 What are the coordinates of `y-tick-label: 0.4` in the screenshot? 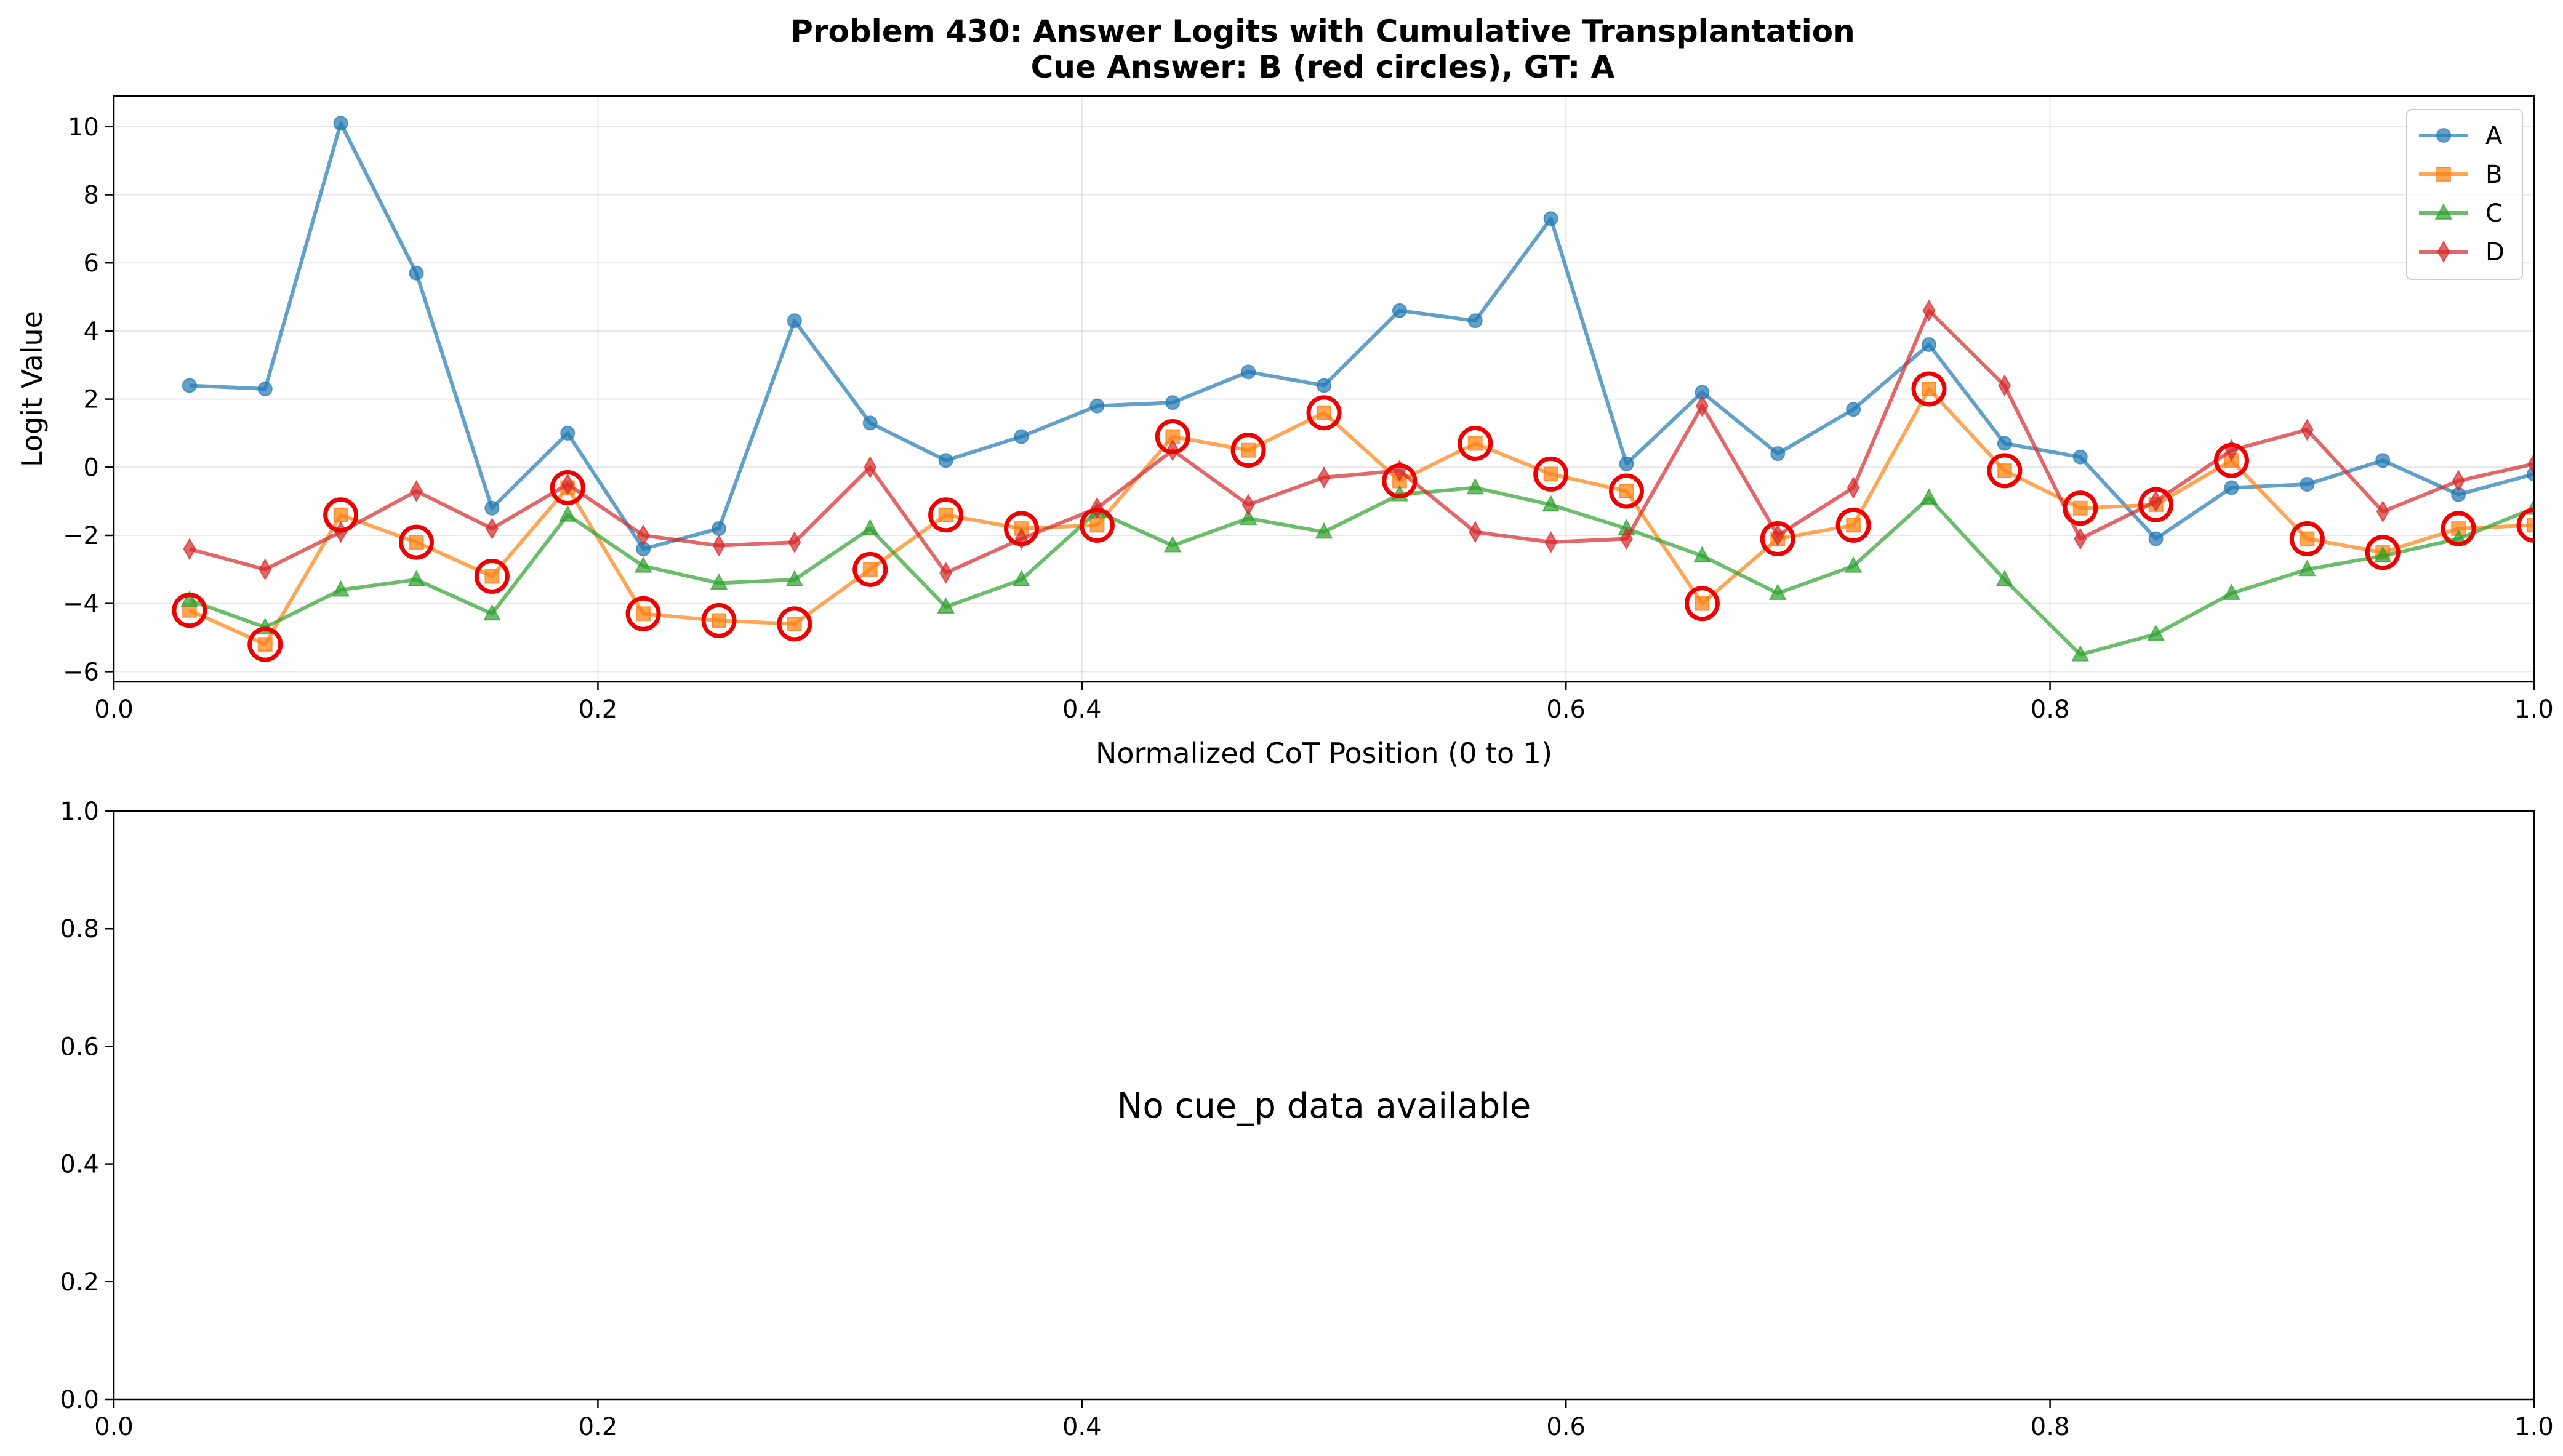 It's located at (79, 1165).